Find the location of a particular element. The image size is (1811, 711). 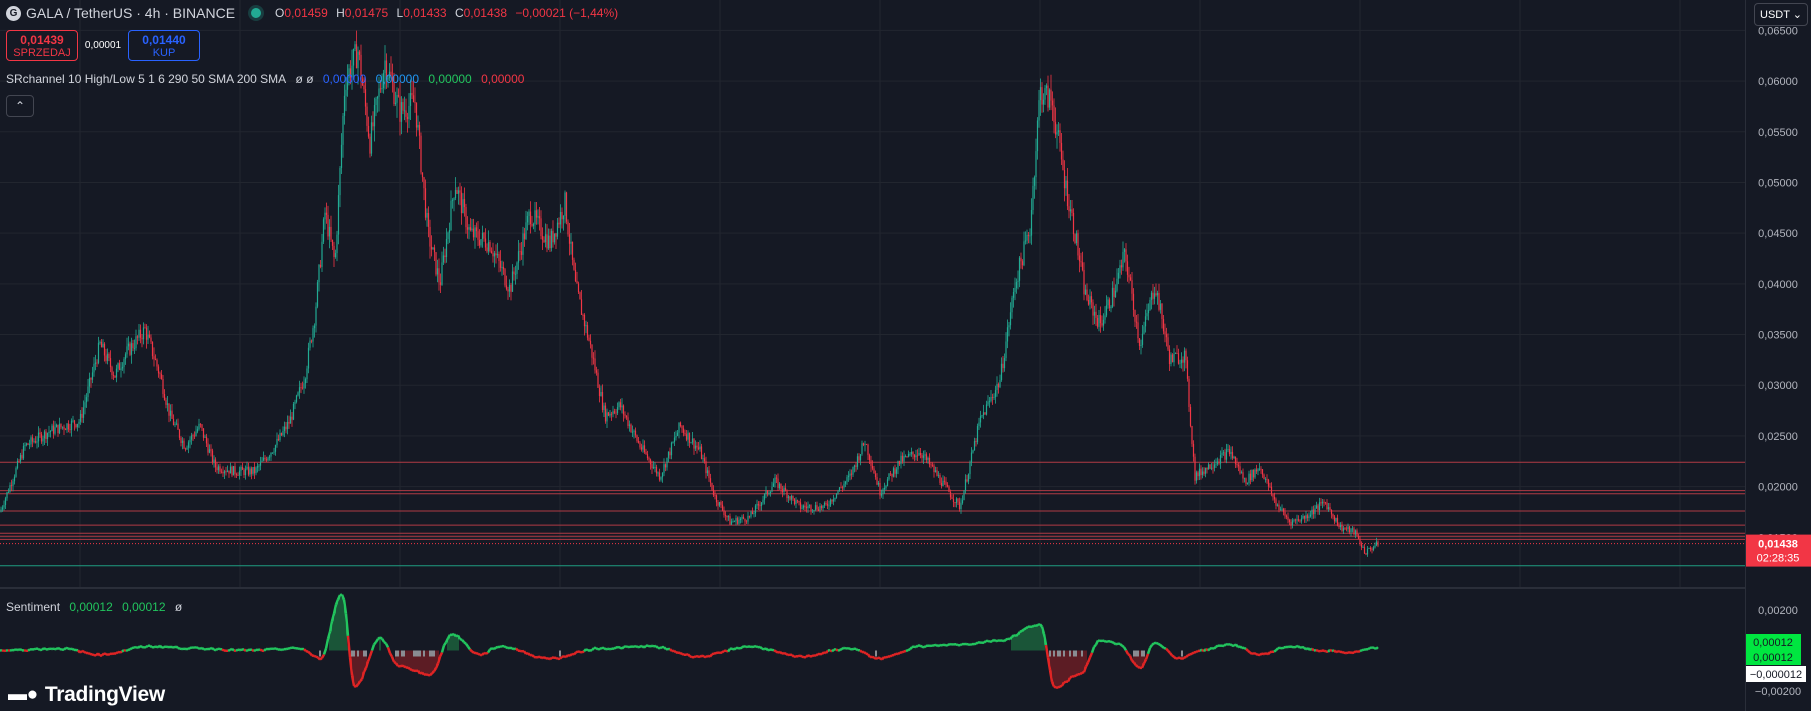

symbol-title: GALA / TetherUS · 4h · BINANCE is located at coordinates (131, 13).